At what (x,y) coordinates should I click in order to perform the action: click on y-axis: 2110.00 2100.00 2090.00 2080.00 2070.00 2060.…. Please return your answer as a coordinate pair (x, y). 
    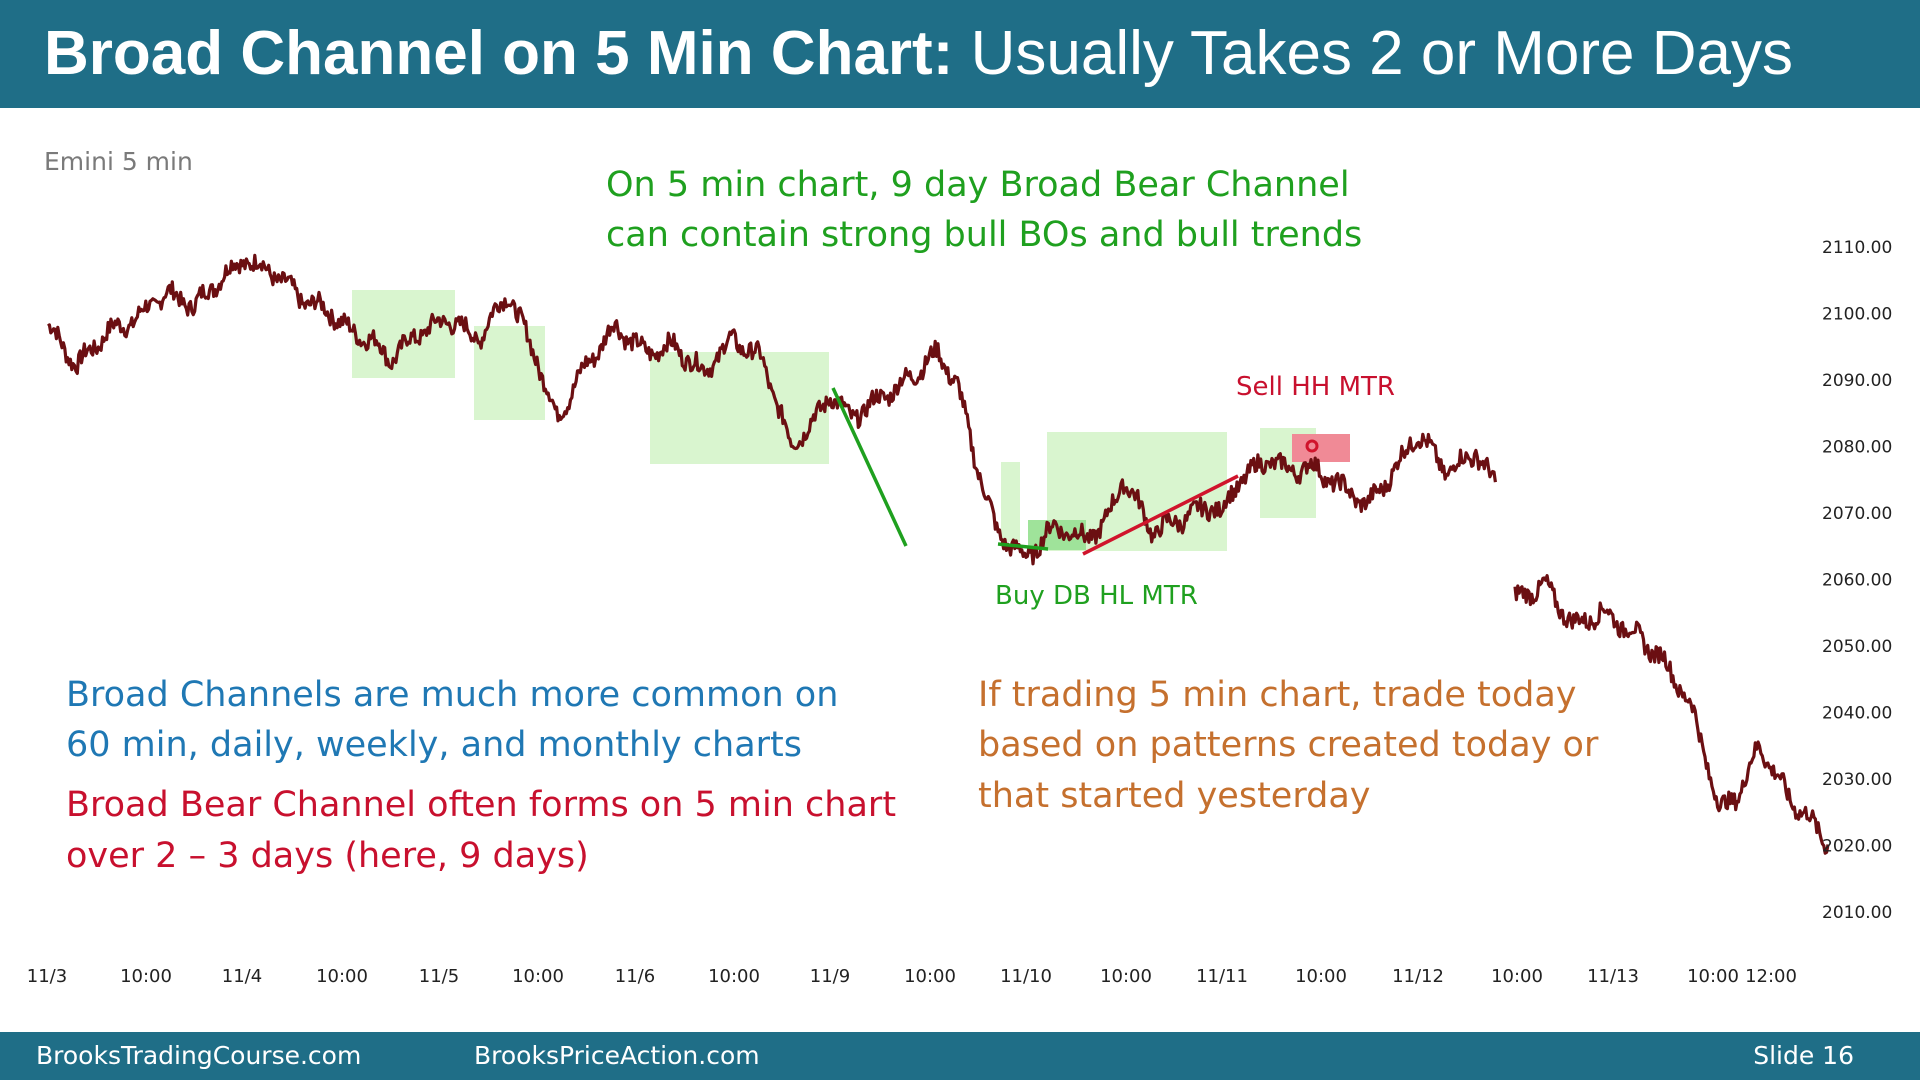
    Looking at the image, I should click on (1857, 580).